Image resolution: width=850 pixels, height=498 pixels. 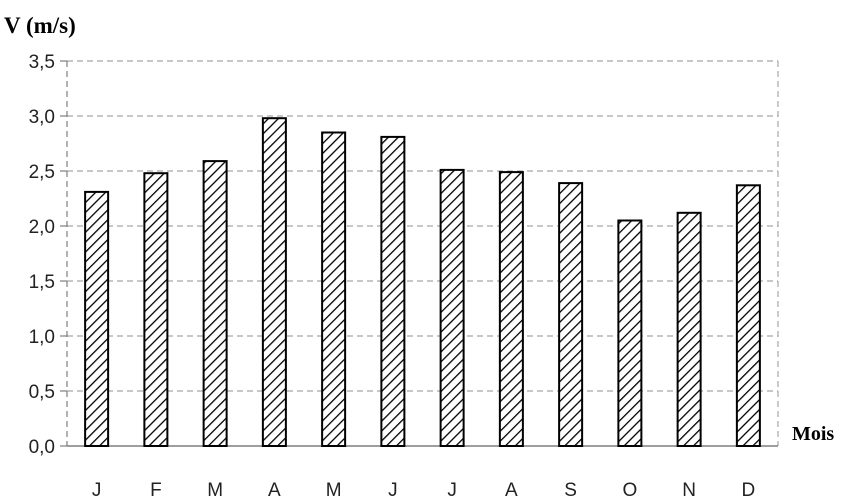 What do you see at coordinates (156, 489) in the screenshot?
I see `x-tick-label: F` at bounding box center [156, 489].